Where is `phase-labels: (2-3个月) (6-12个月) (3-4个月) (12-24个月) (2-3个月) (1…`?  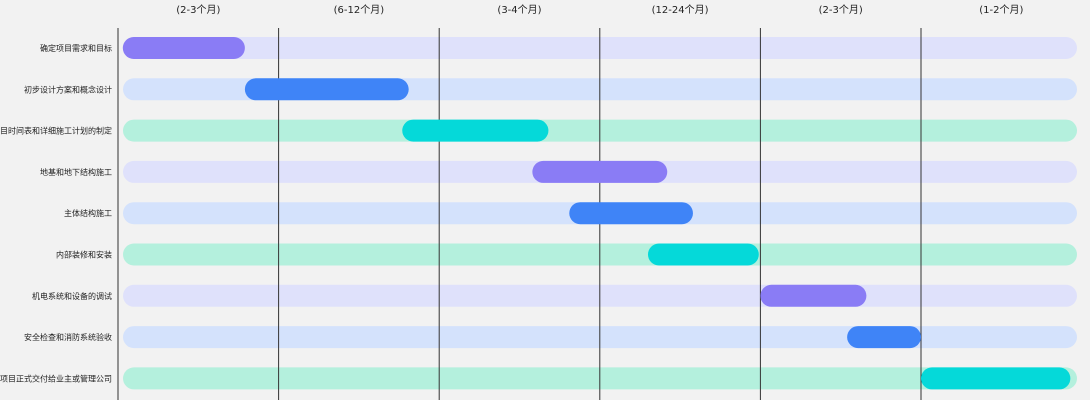
phase-labels: (2-3个月) (6-12个月) (3-4个月) (12-24个月) (2-3个月) (1… is located at coordinates (599, 10).